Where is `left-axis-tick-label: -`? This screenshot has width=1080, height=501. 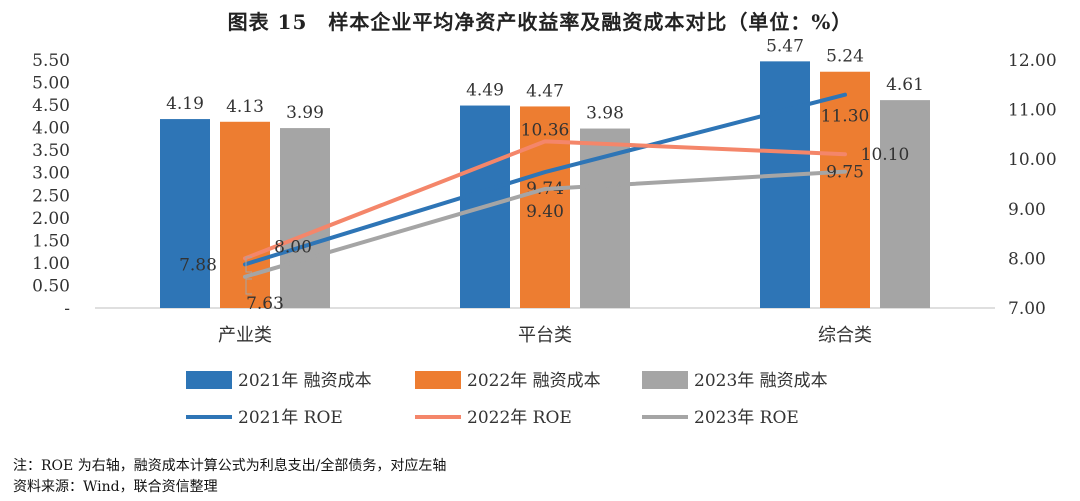 left-axis-tick-label: - is located at coordinates (67, 309).